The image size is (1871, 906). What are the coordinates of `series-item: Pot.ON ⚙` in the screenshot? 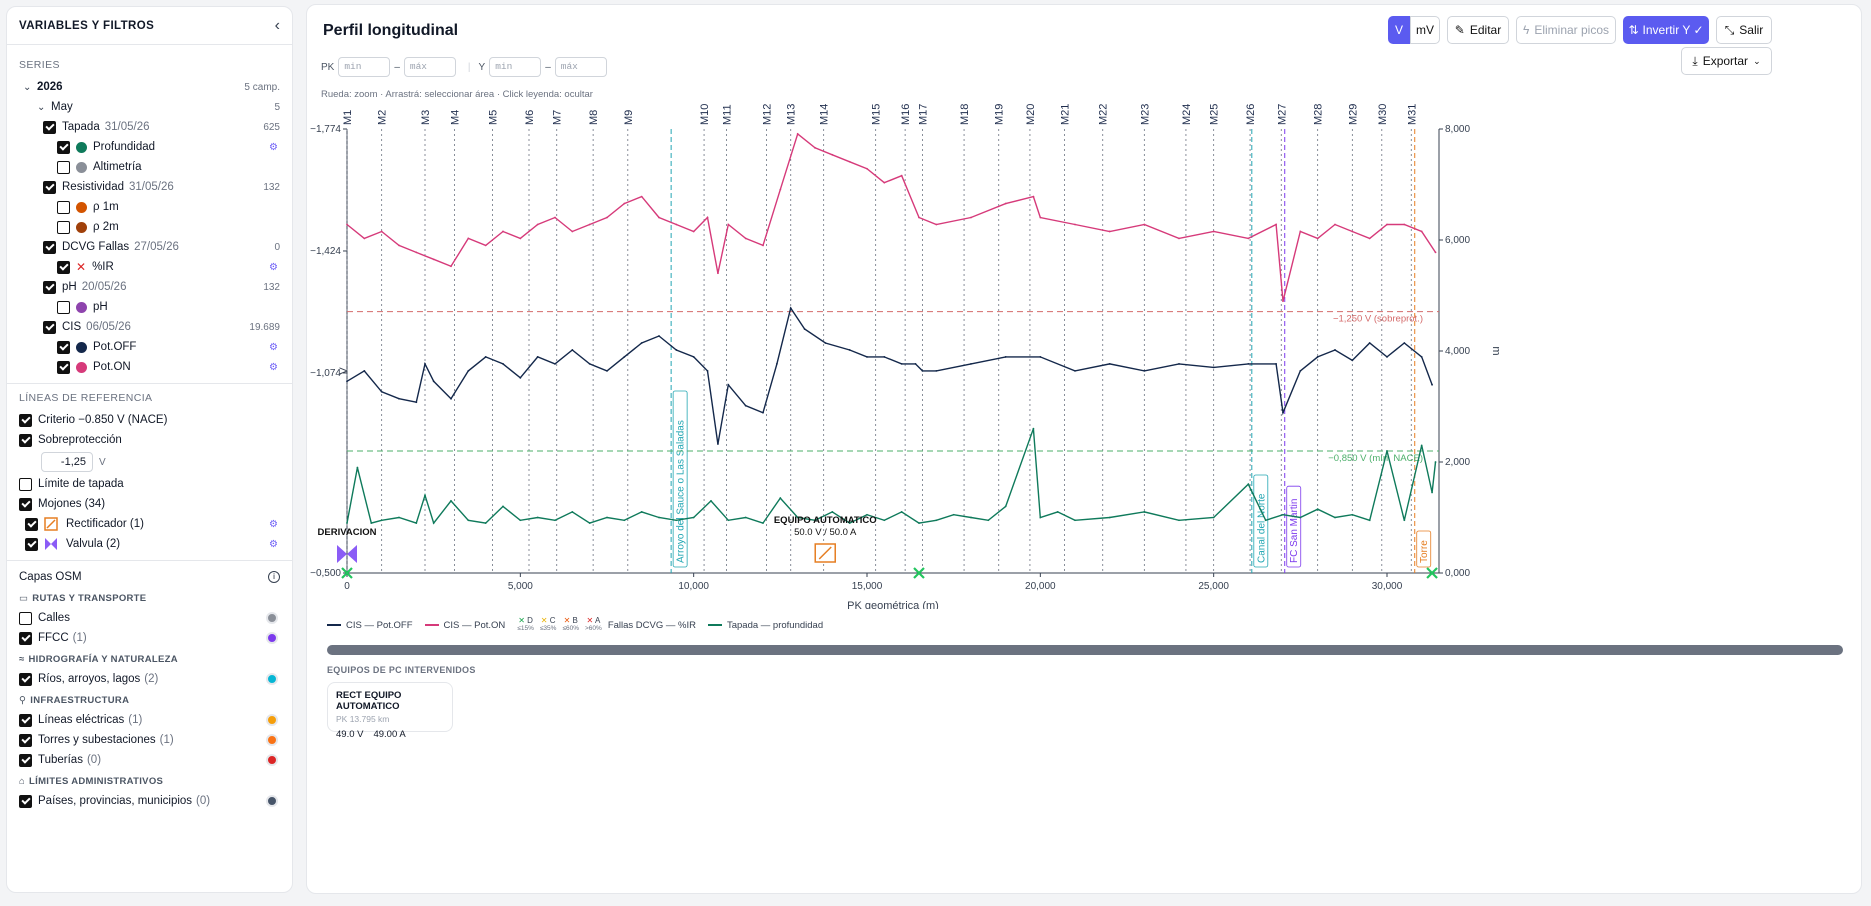 It's located at (168, 367).